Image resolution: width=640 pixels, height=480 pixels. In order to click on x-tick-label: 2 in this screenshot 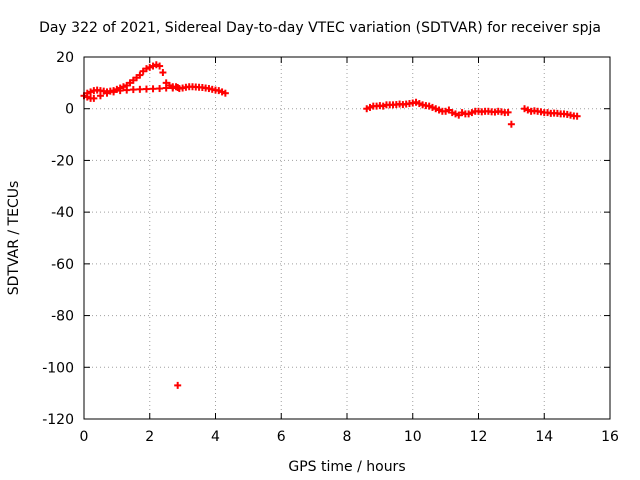, I will do `click(149, 437)`.